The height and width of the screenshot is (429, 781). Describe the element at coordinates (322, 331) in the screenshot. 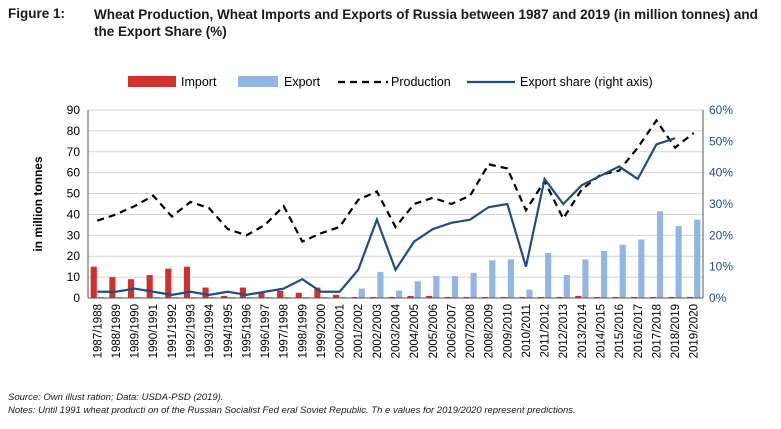

I see `x-tick-label: 1999/2000` at that location.